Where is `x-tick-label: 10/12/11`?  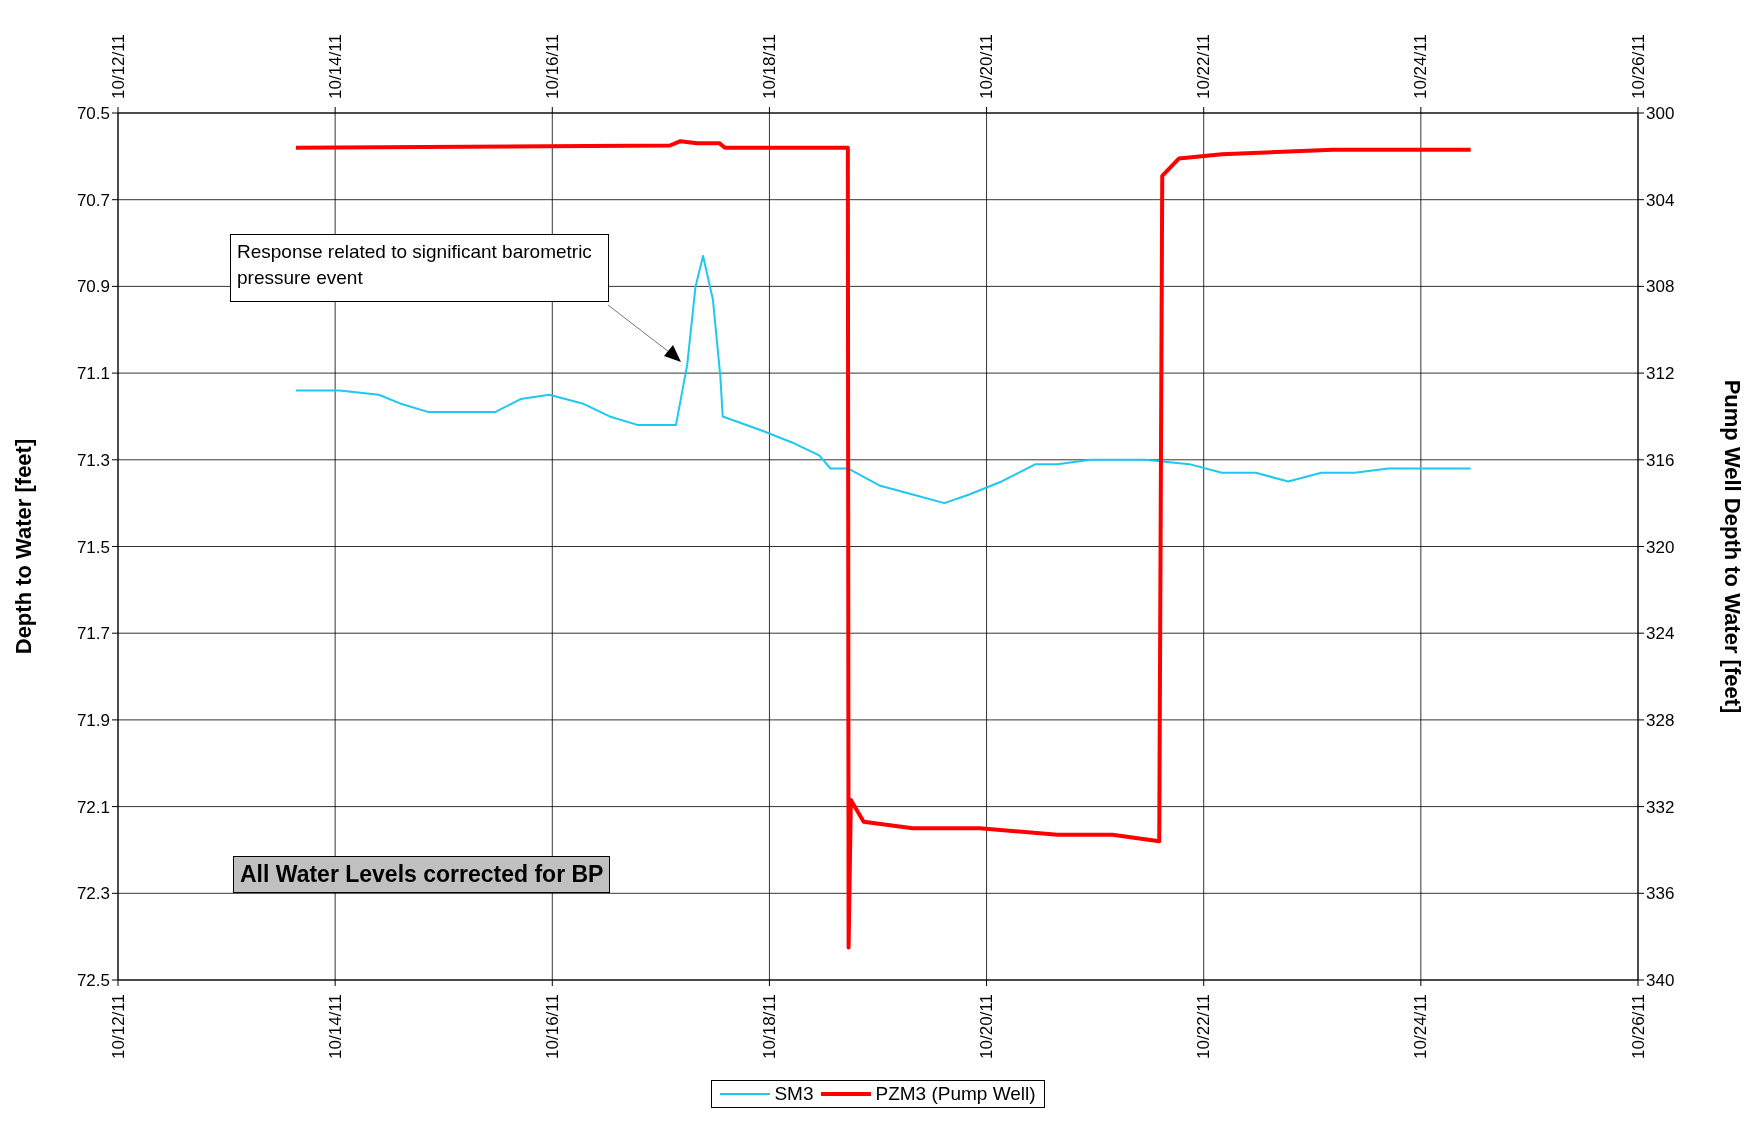 x-tick-label: 10/12/11 is located at coordinates (118, 1026).